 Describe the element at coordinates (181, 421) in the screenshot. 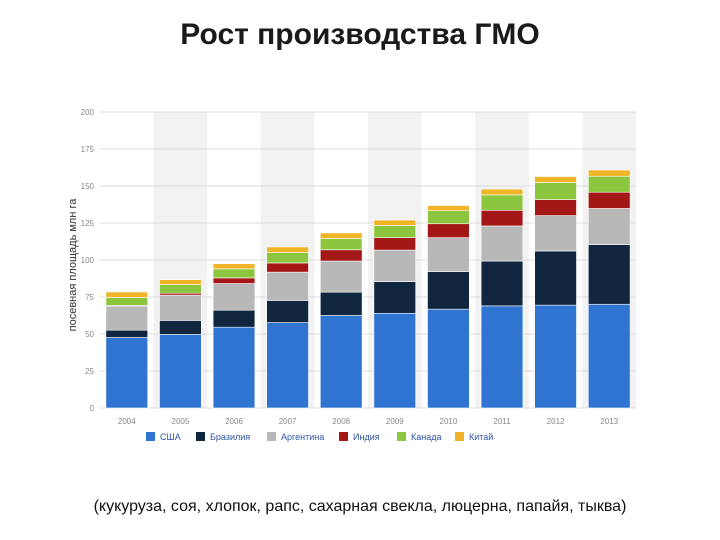

I see `x-tick-label: 2005` at that location.